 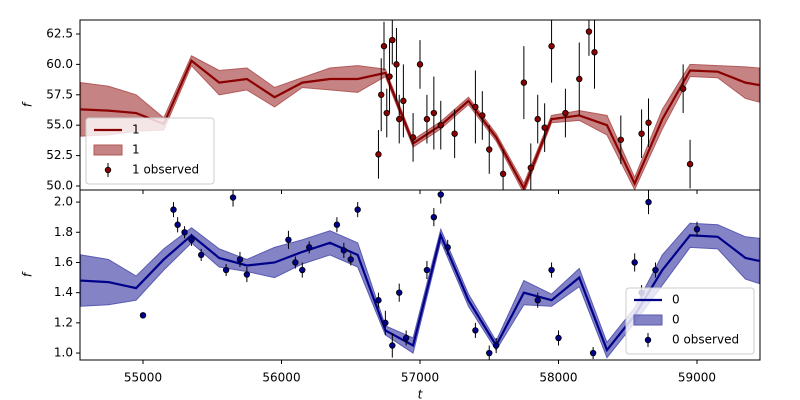 I want to click on x-tick-label: 57000, so click(x=420, y=378).